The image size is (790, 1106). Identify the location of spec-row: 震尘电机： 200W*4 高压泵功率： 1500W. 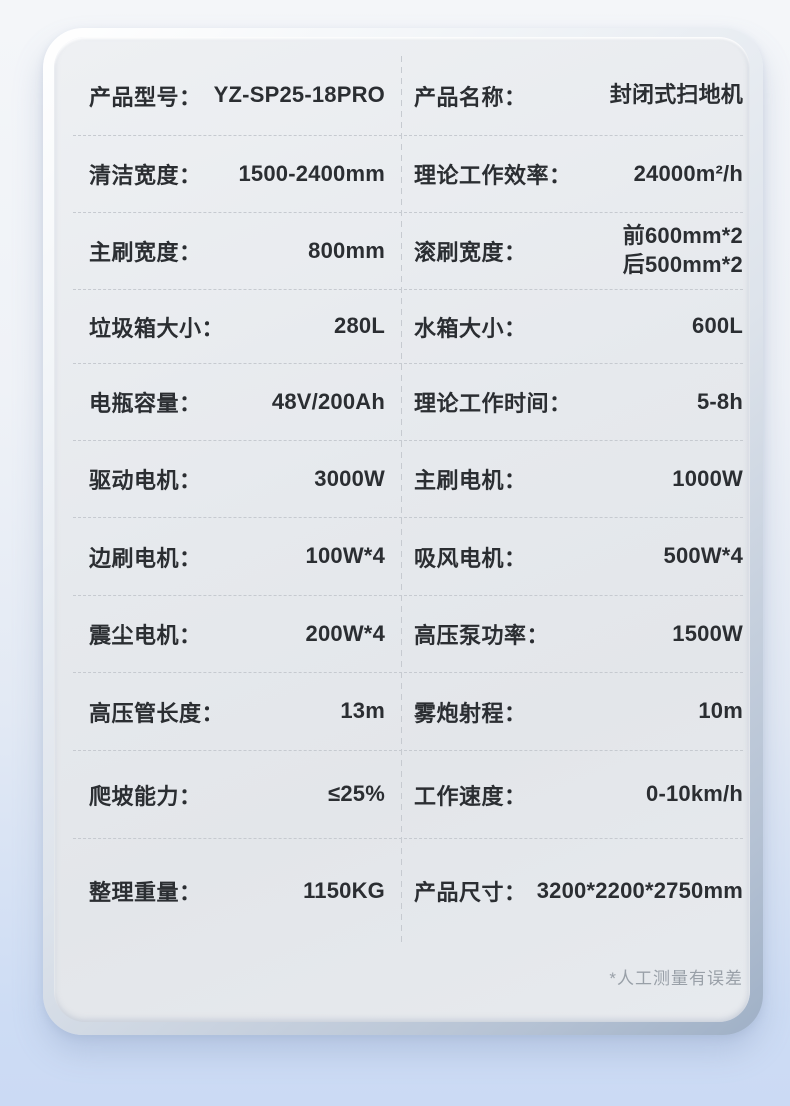
(408, 634).